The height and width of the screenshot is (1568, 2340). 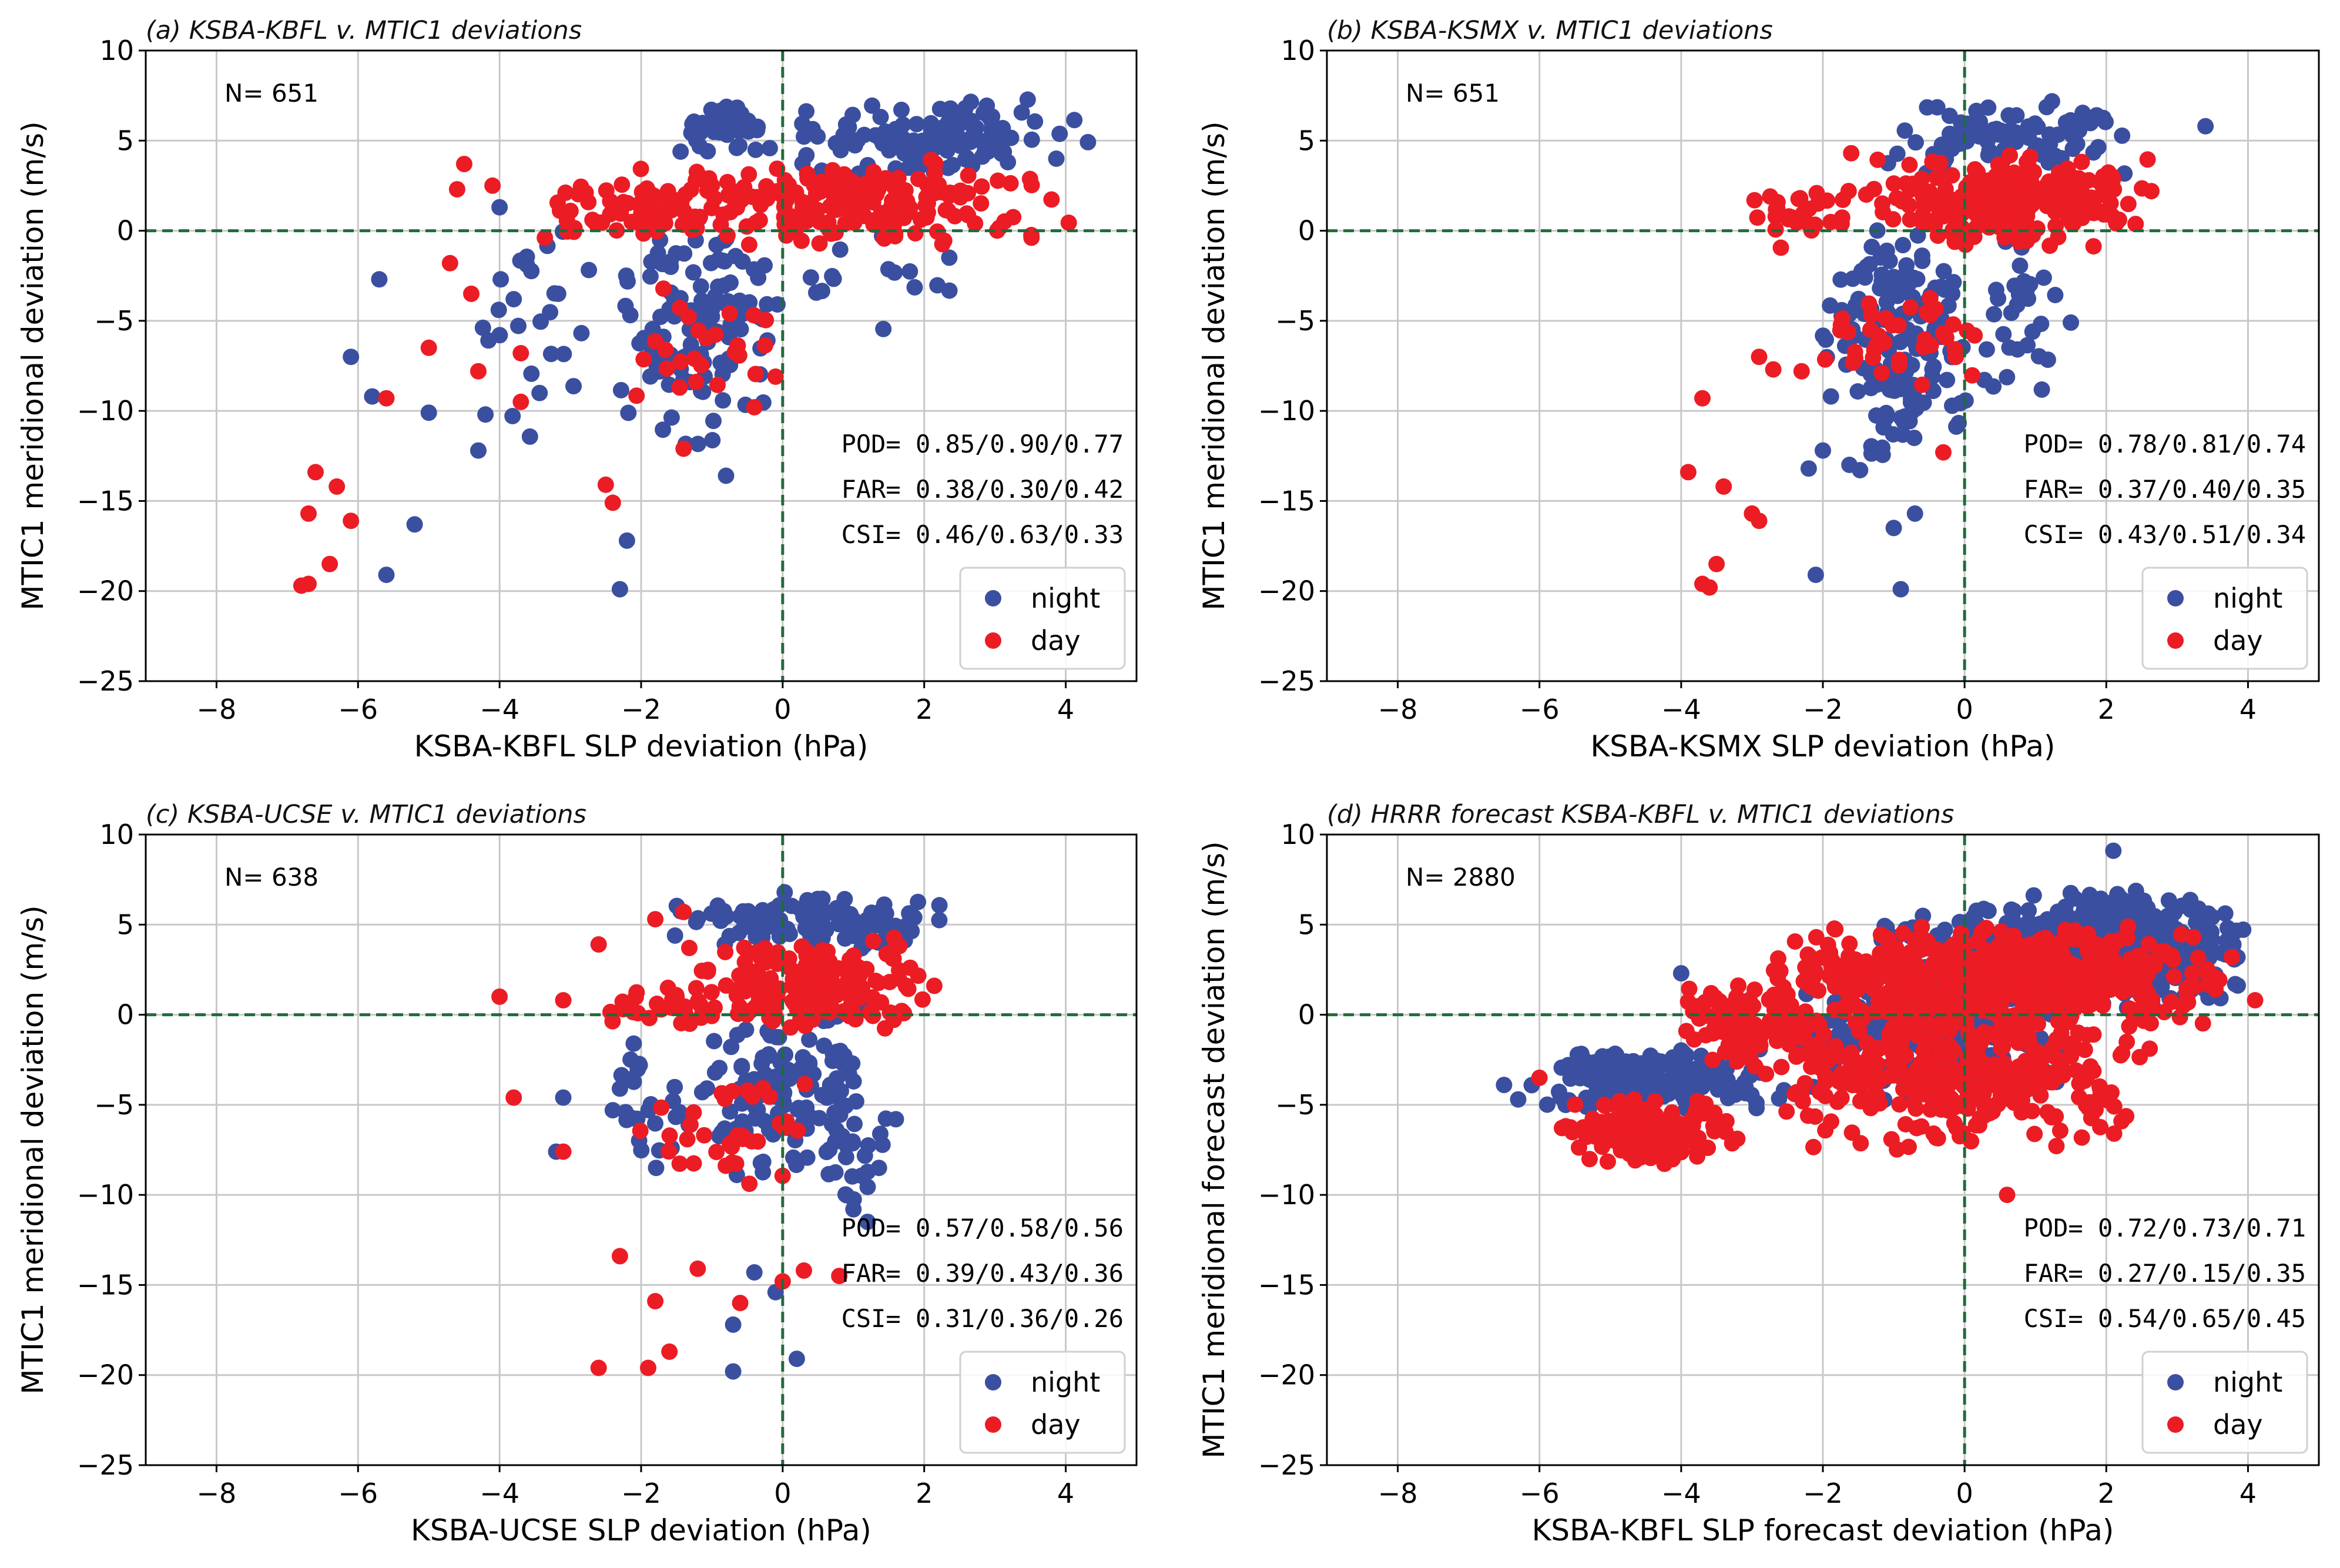 What do you see at coordinates (1286, 591) in the screenshot?
I see `y-tick-label: −20` at bounding box center [1286, 591].